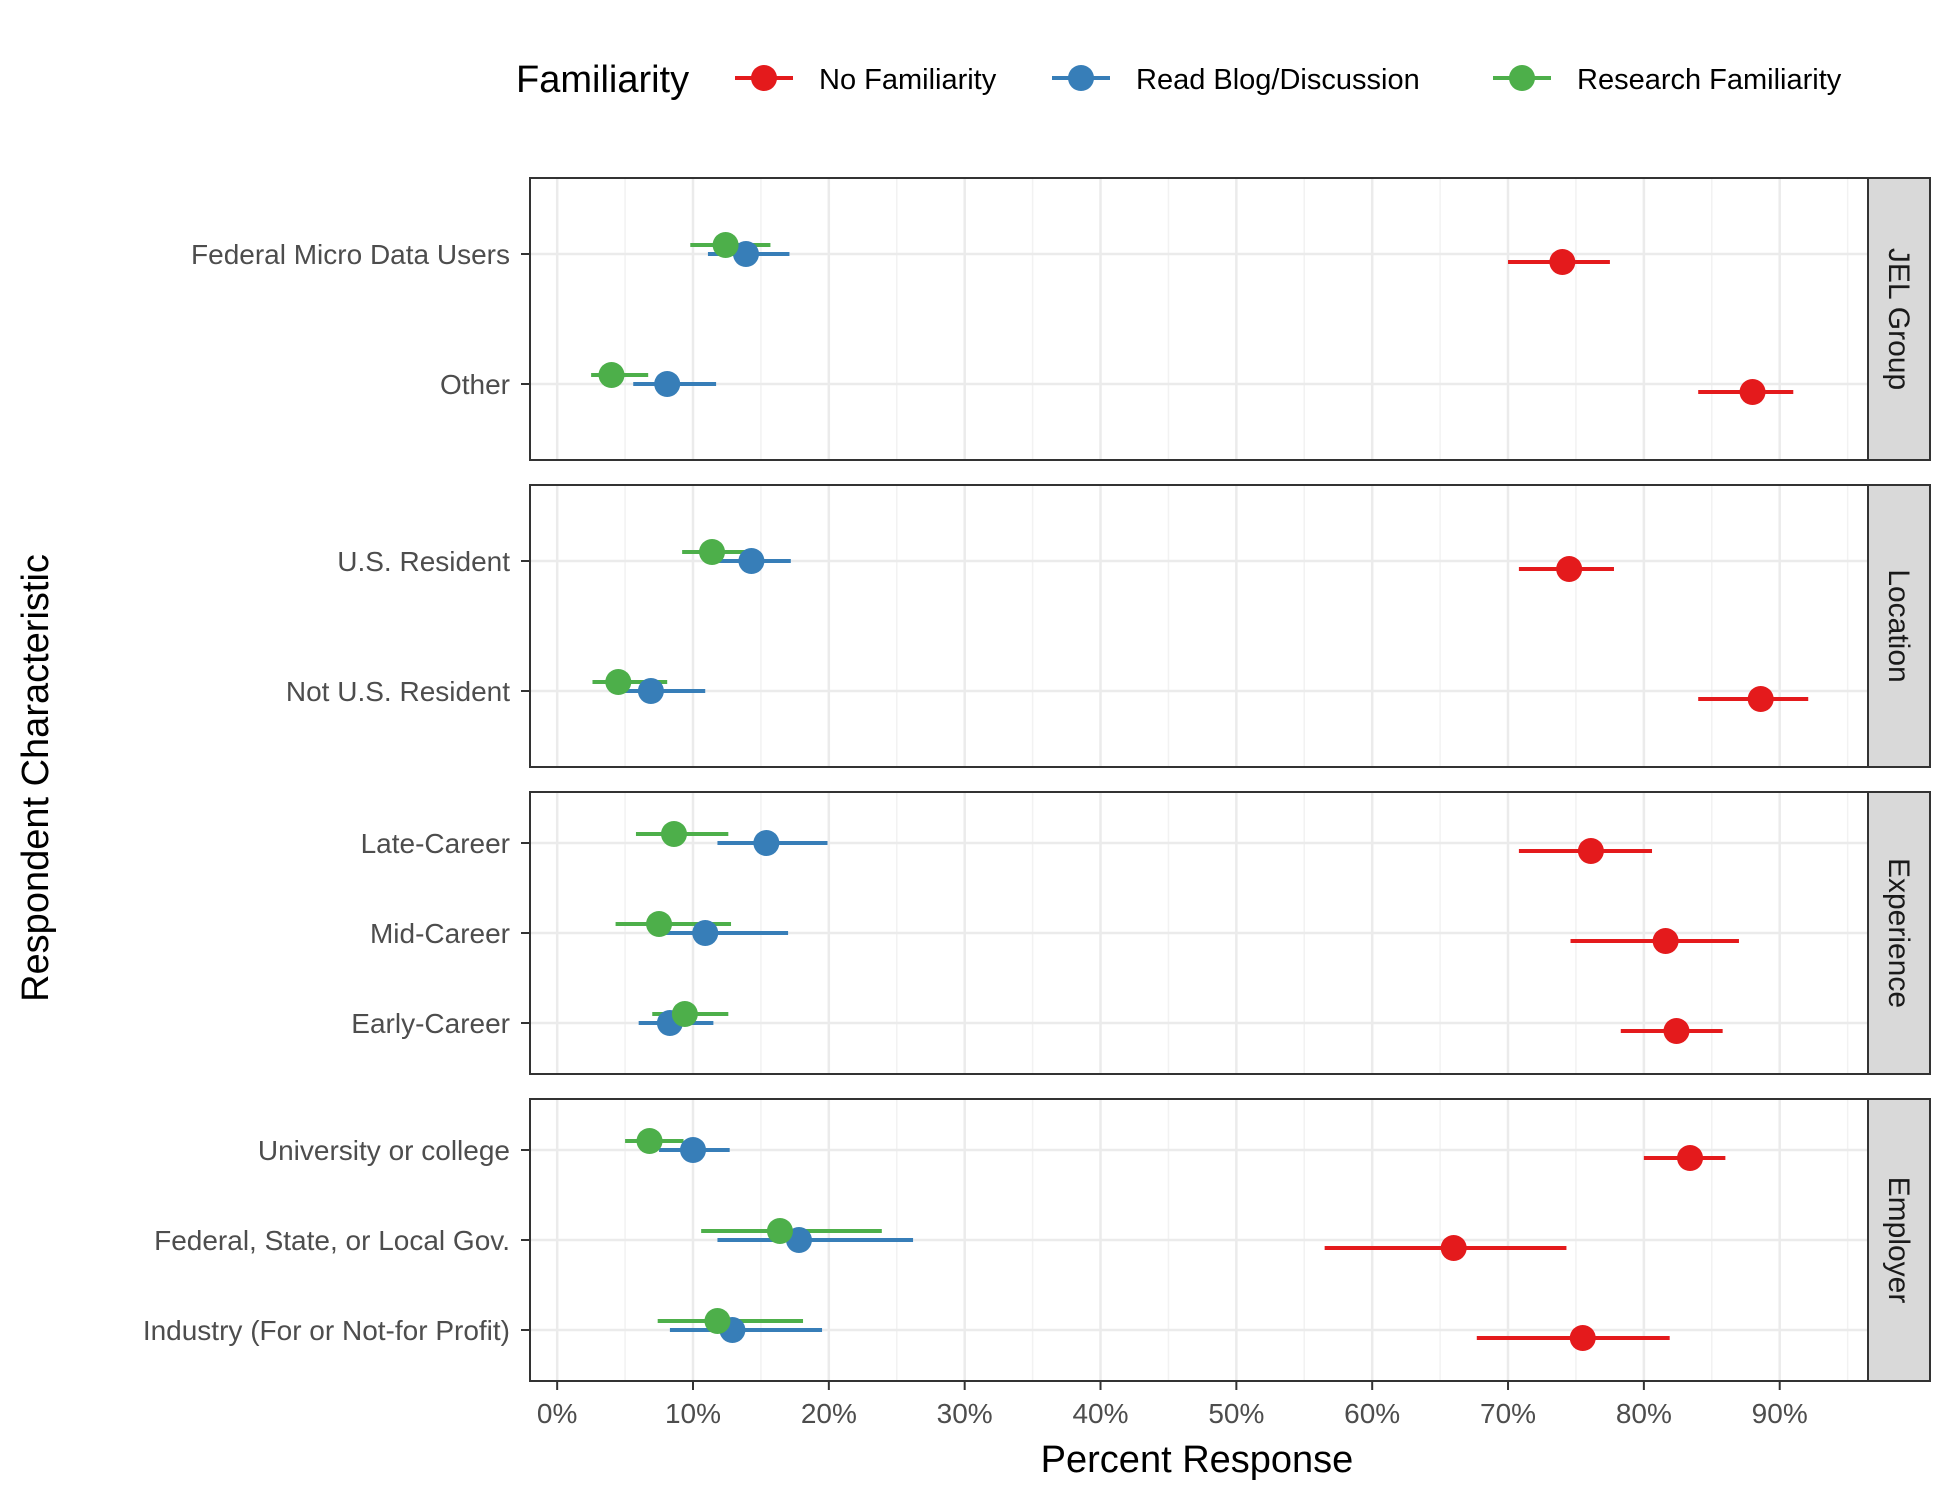  Describe the element at coordinates (435, 843) in the screenshot. I see `y-tick-label: Late-Career` at that location.